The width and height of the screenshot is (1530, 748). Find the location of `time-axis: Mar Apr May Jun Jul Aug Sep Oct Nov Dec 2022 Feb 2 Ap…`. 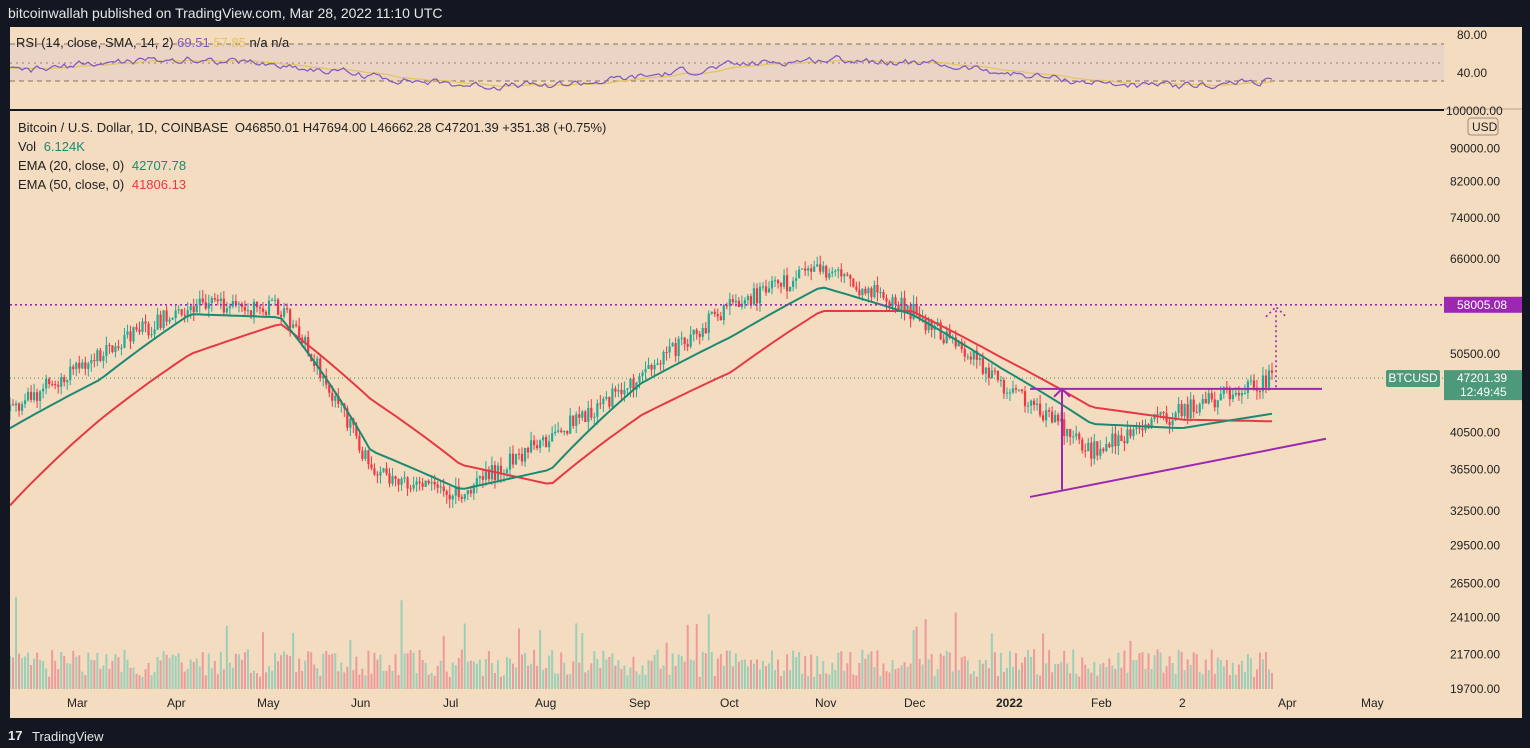

time-axis: Mar Apr May Jun Jul Aug Sep Oct Nov Dec 2022 Feb 2 Ap… is located at coordinates (727, 703).